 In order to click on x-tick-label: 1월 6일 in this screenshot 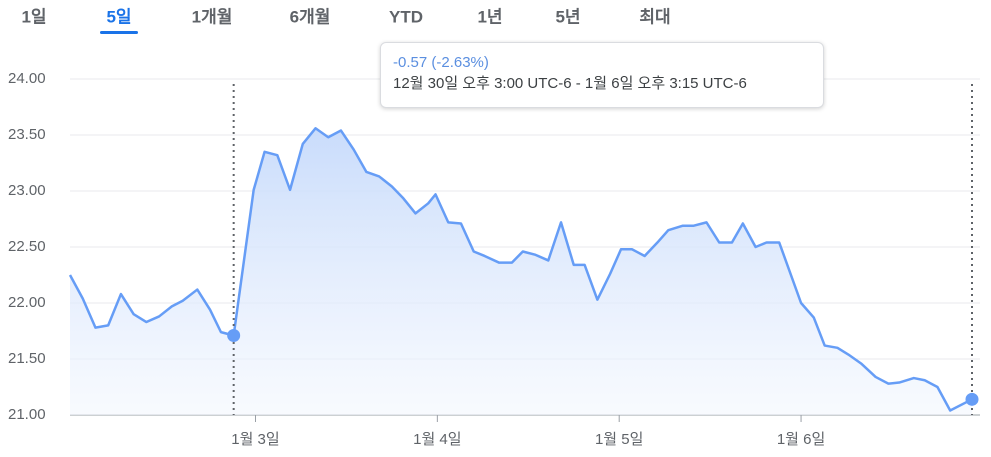, I will do `click(801, 439)`.